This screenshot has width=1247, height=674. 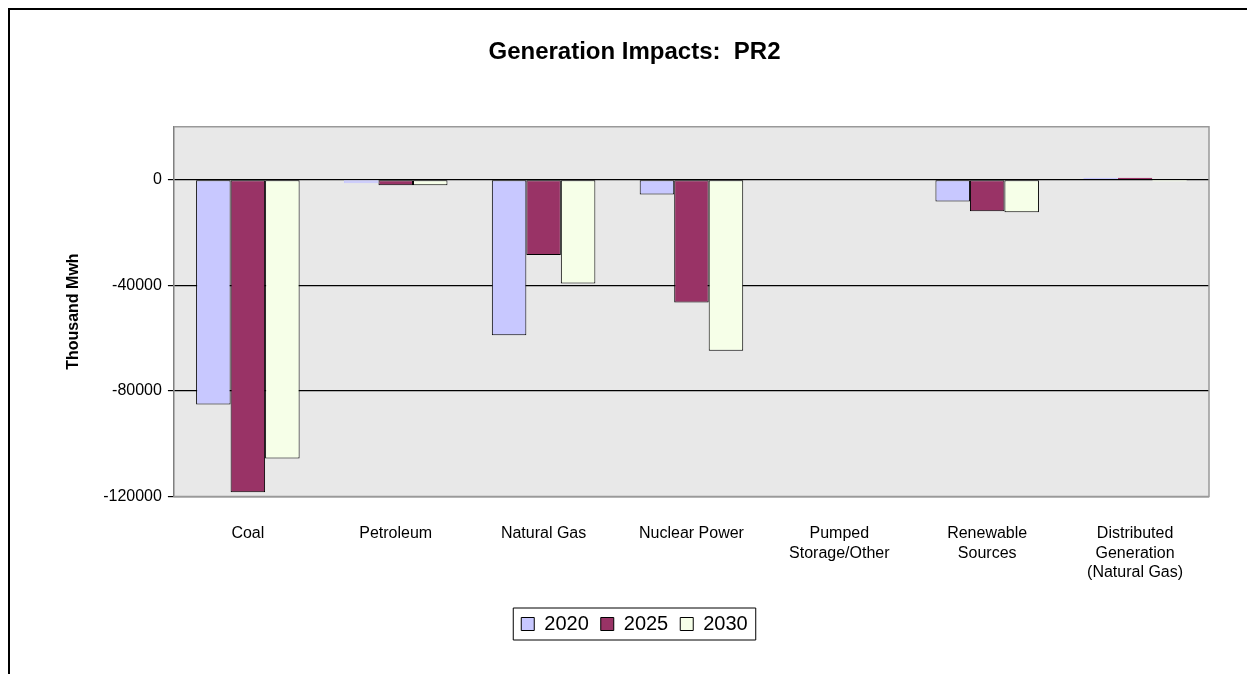 I want to click on y-tick-label: -120000, so click(x=133, y=495).